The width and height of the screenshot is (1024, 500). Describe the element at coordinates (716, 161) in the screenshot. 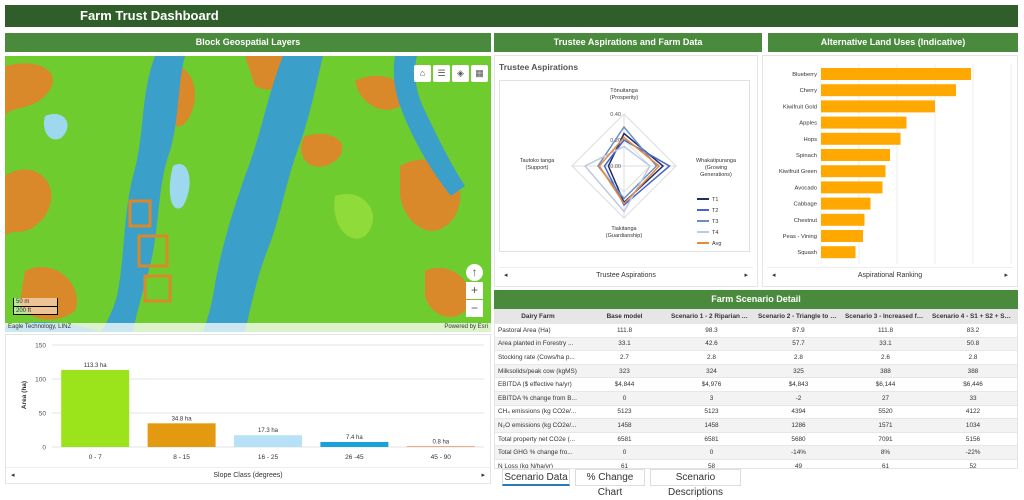

I see `radar-axis-label: Whakatipuranga` at that location.